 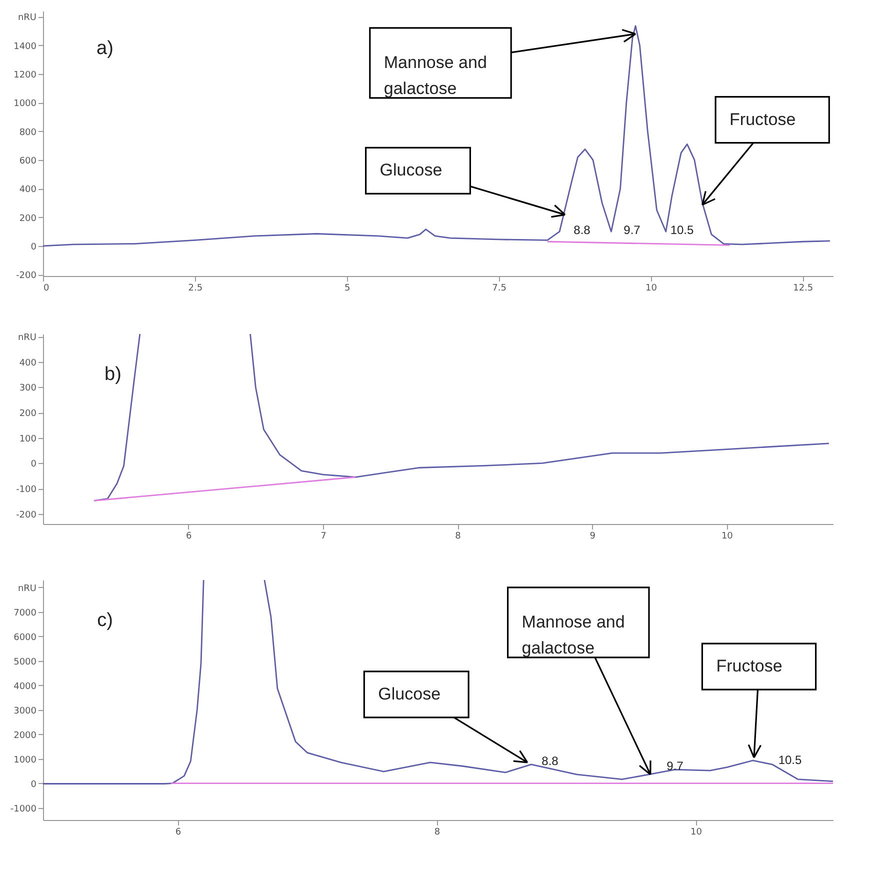 I want to click on y-tick-label: 2000, so click(x=25, y=735).